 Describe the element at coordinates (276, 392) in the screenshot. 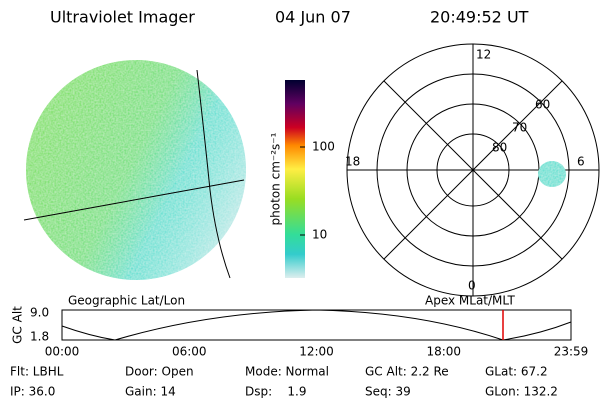

I see `info-field: Dsp: 1.9` at that location.